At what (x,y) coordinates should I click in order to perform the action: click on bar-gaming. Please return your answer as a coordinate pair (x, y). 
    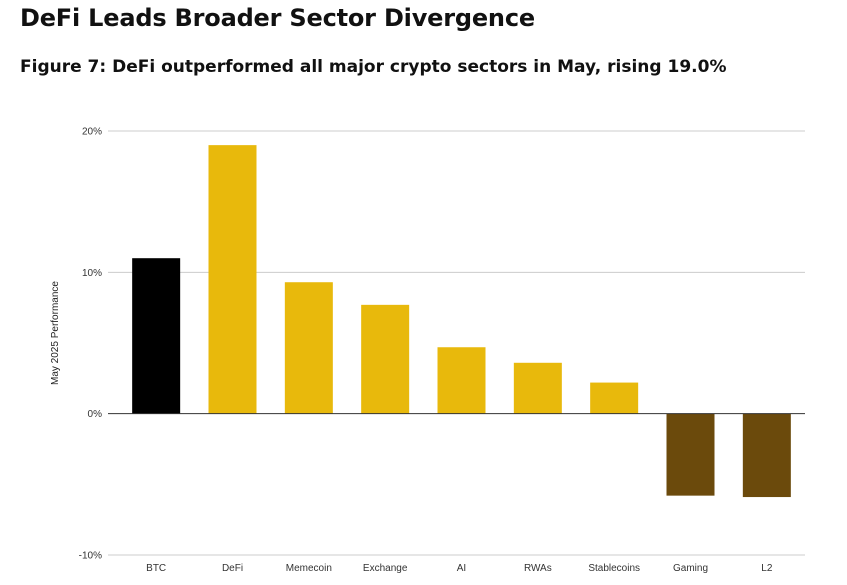
    Looking at the image, I should click on (690, 454).